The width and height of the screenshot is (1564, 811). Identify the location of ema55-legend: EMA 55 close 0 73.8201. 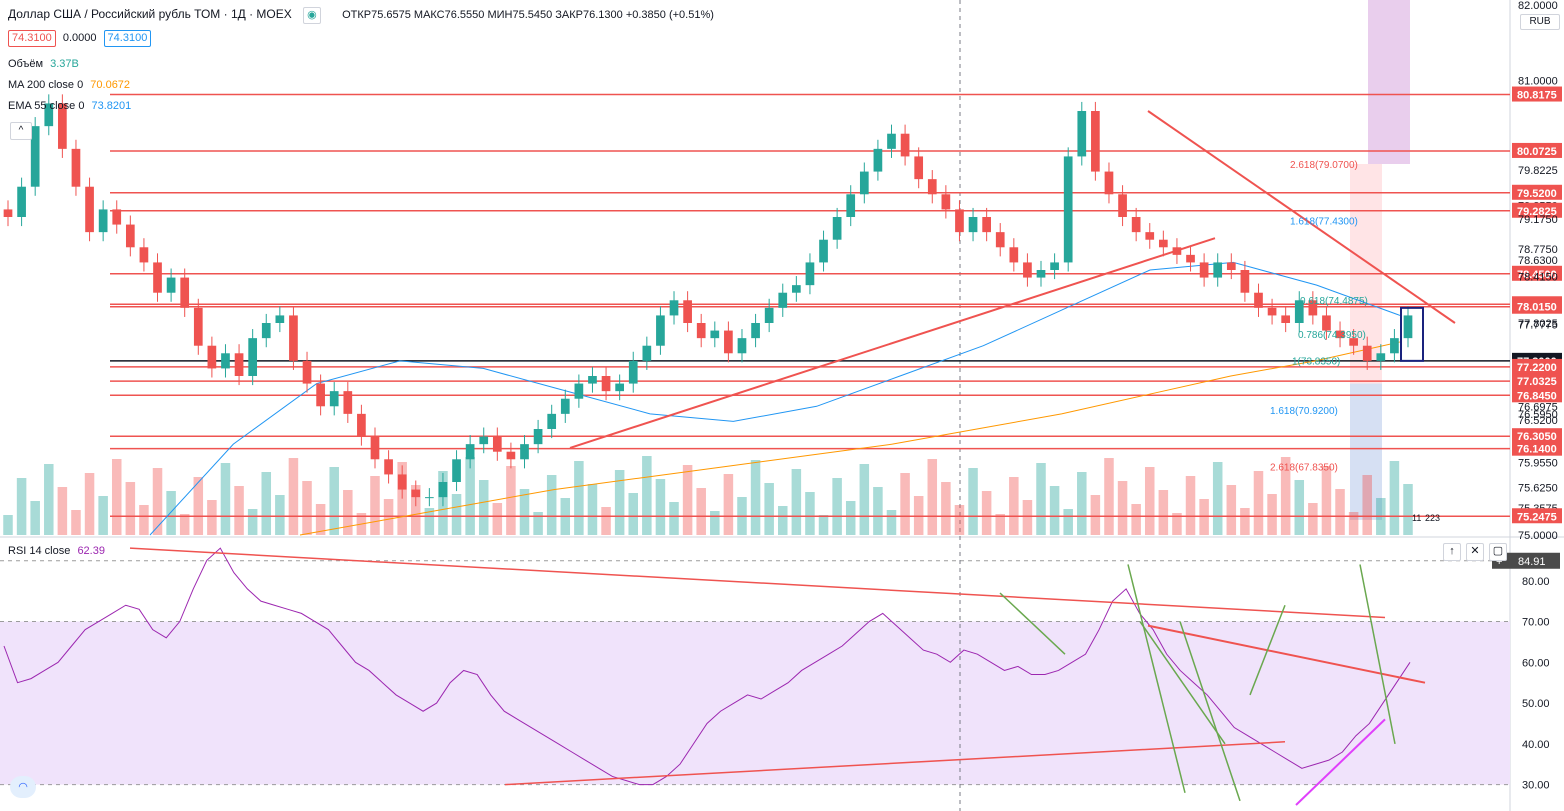
(70, 106).